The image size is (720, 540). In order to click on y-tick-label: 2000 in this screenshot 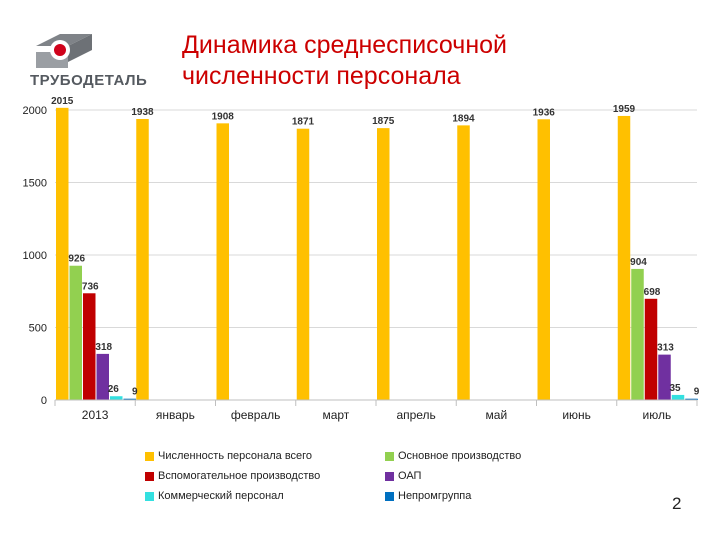, I will do `click(35, 111)`.